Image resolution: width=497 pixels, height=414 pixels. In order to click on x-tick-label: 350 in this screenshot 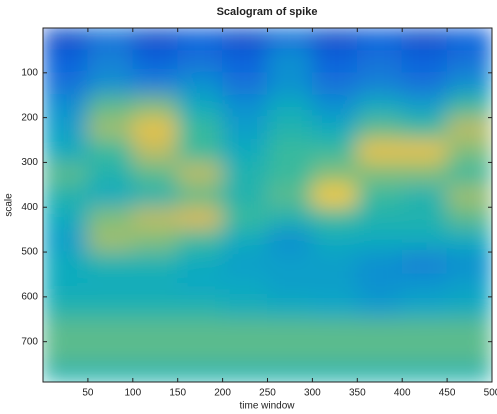, I will do `click(357, 393)`.